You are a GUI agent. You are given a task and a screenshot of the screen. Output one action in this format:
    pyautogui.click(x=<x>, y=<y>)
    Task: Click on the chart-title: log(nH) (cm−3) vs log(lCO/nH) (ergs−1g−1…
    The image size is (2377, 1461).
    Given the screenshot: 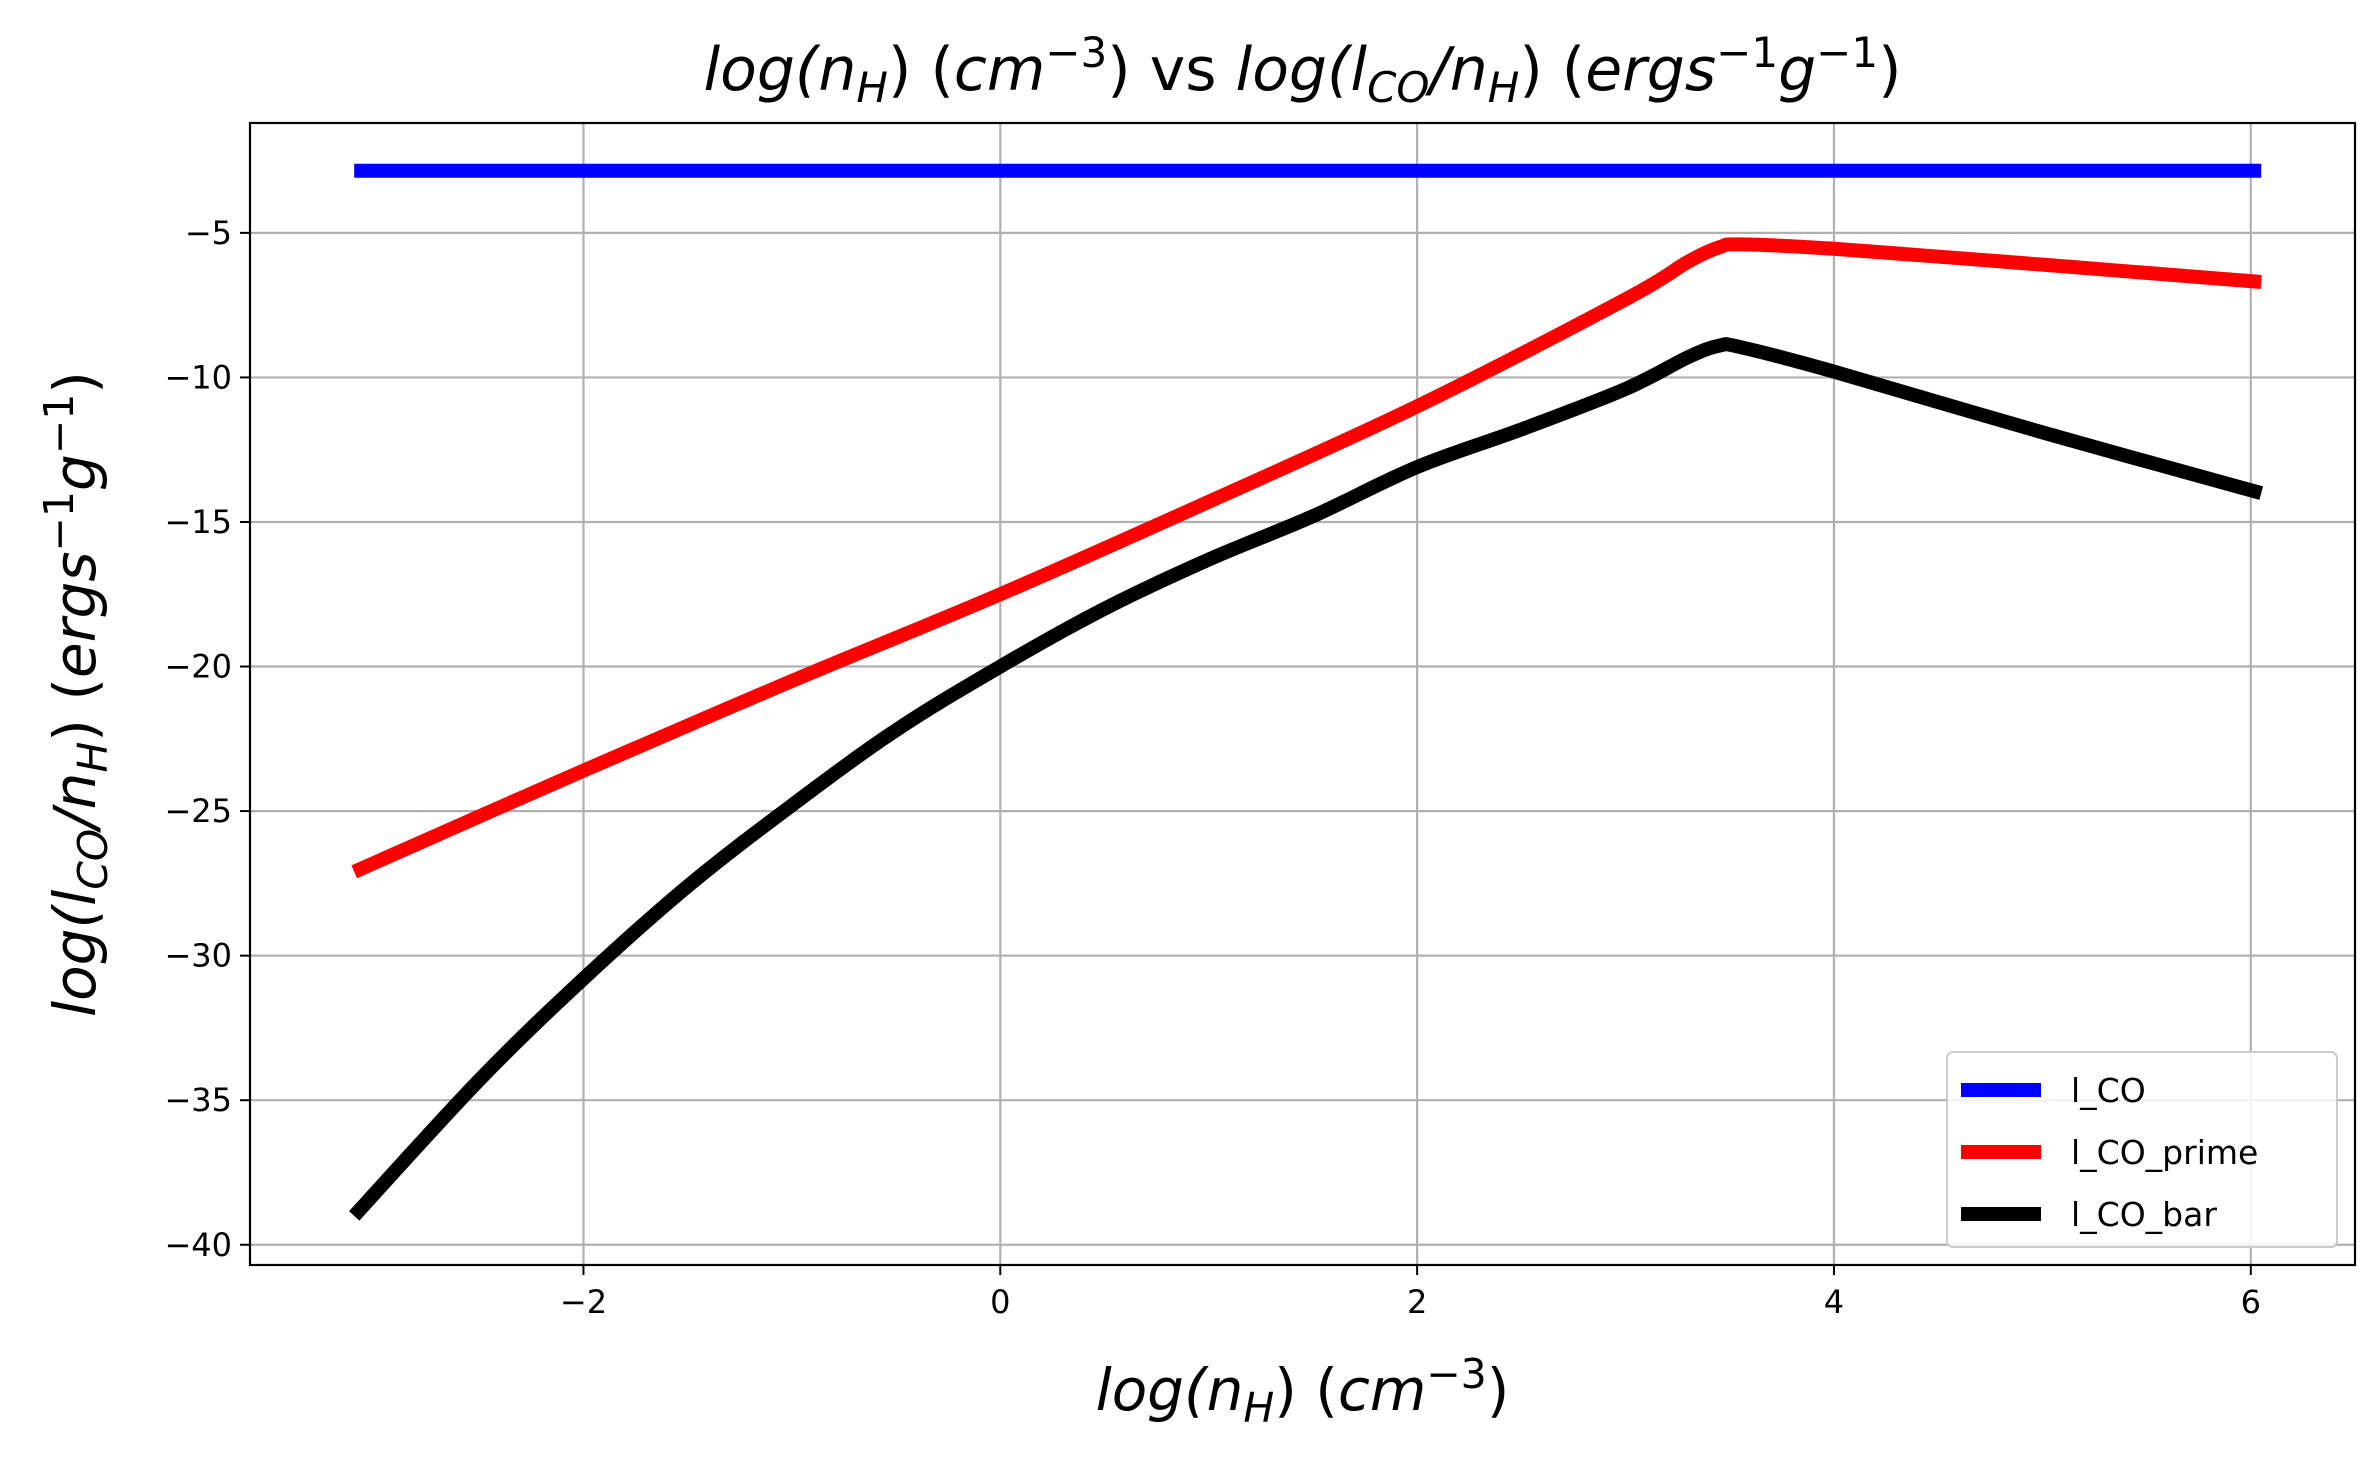 What is the action you would take?
    pyautogui.click(x=1302, y=70)
    